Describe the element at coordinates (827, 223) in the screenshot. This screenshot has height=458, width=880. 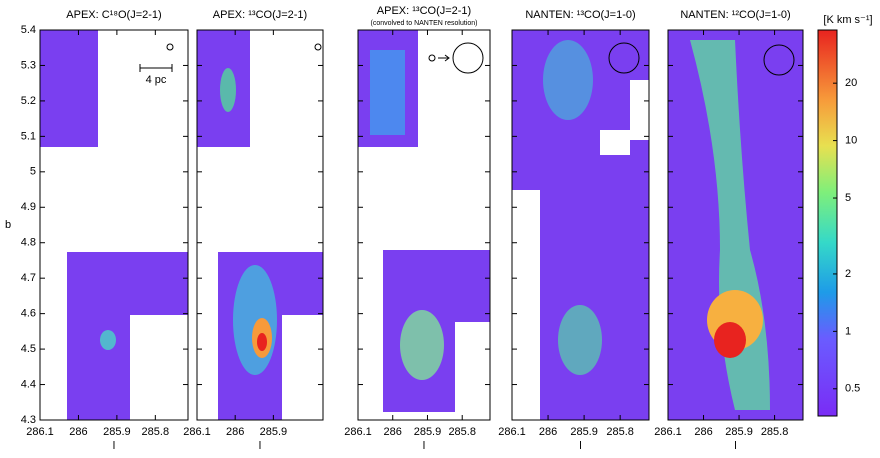
I see `colorbar` at that location.